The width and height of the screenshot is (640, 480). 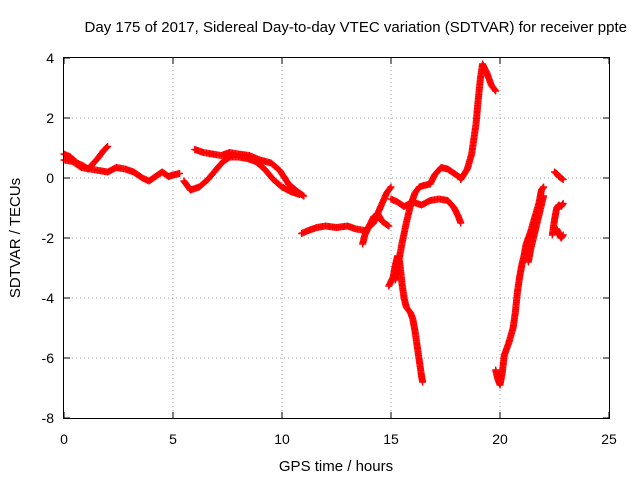 I want to click on y-tick-label: -8, so click(x=48, y=418).